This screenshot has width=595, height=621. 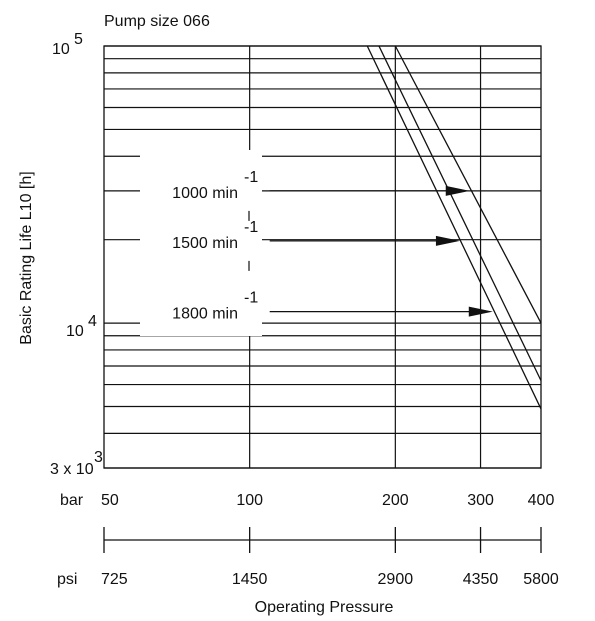 I want to click on label-background, so click(x=201, y=243).